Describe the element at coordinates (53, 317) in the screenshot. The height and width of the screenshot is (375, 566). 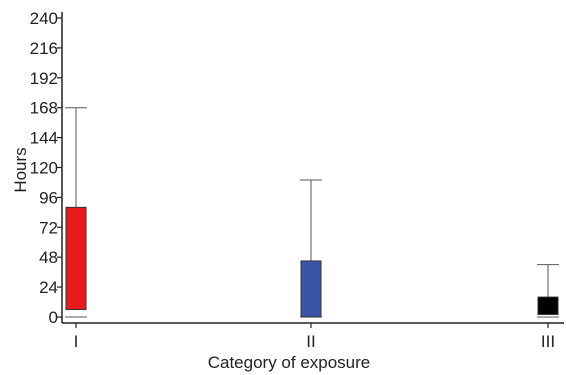
I see `y-tick-label: 0` at that location.